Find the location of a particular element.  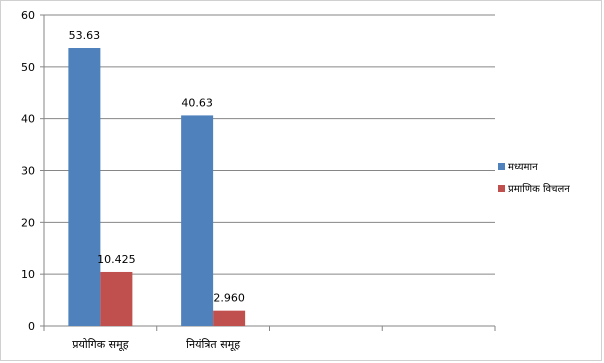

y-tick-label: 30 is located at coordinates (28, 171).